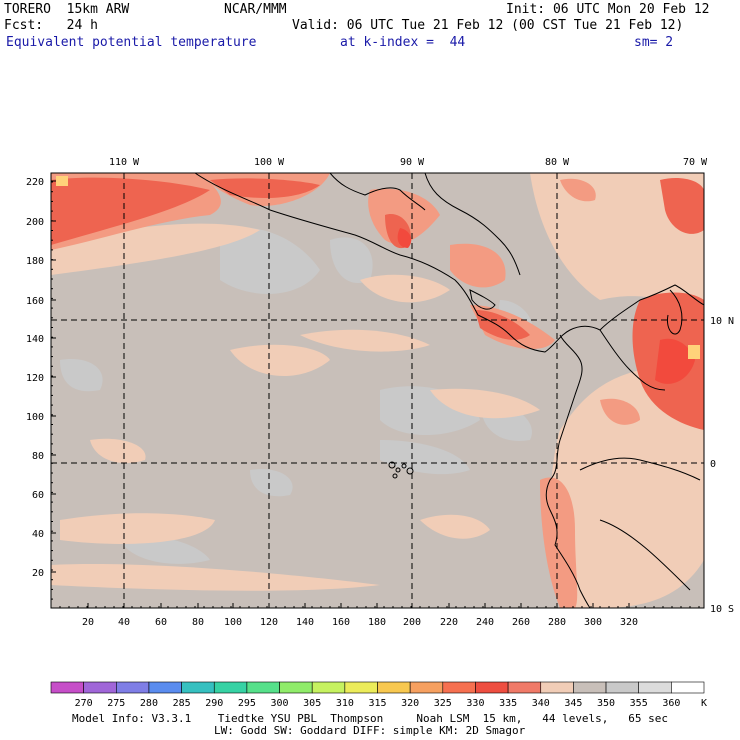  Describe the element at coordinates (508, 703) in the screenshot. I see `colorbar-label: 335` at that location.